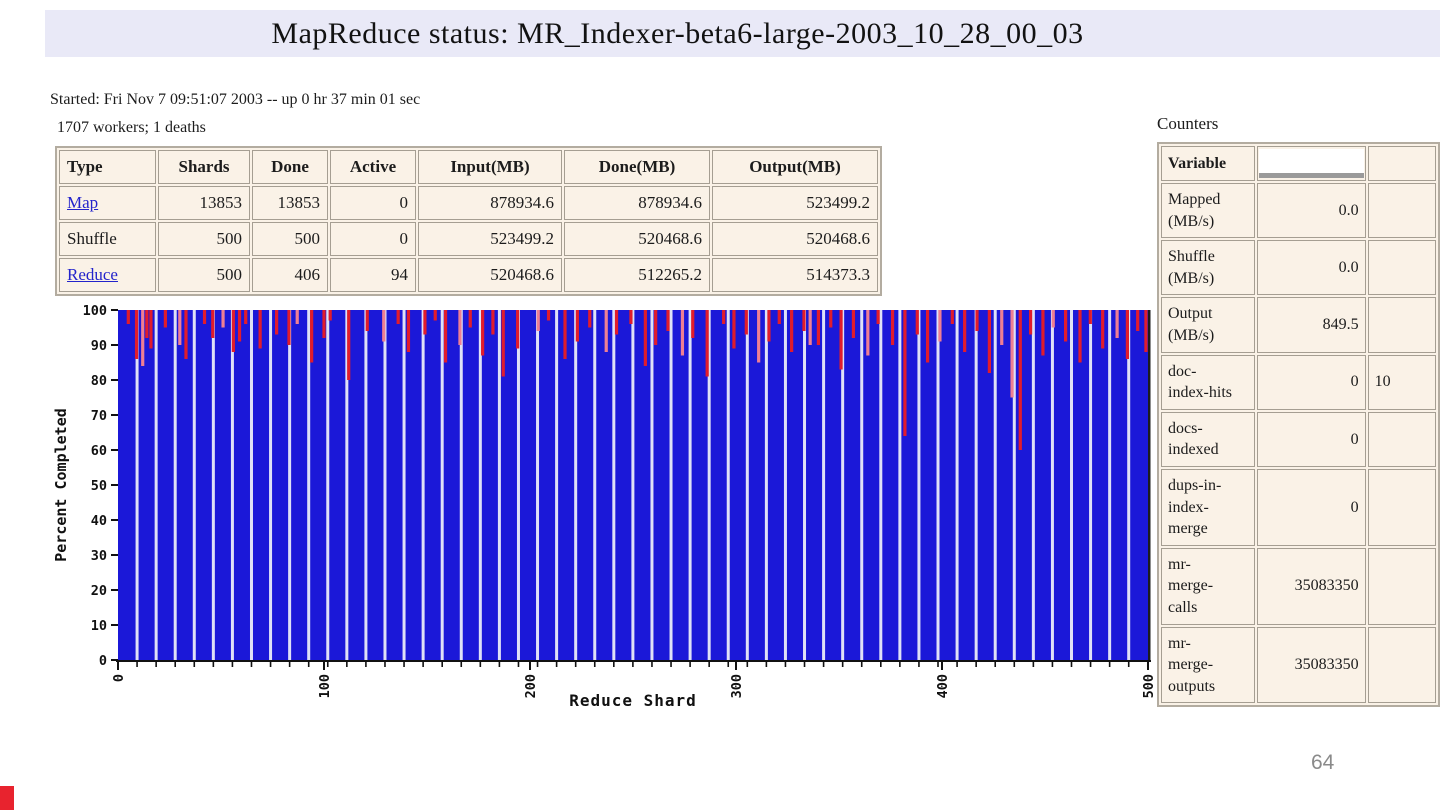  I want to click on reduce-output-mb: 514373.3, so click(795, 275).